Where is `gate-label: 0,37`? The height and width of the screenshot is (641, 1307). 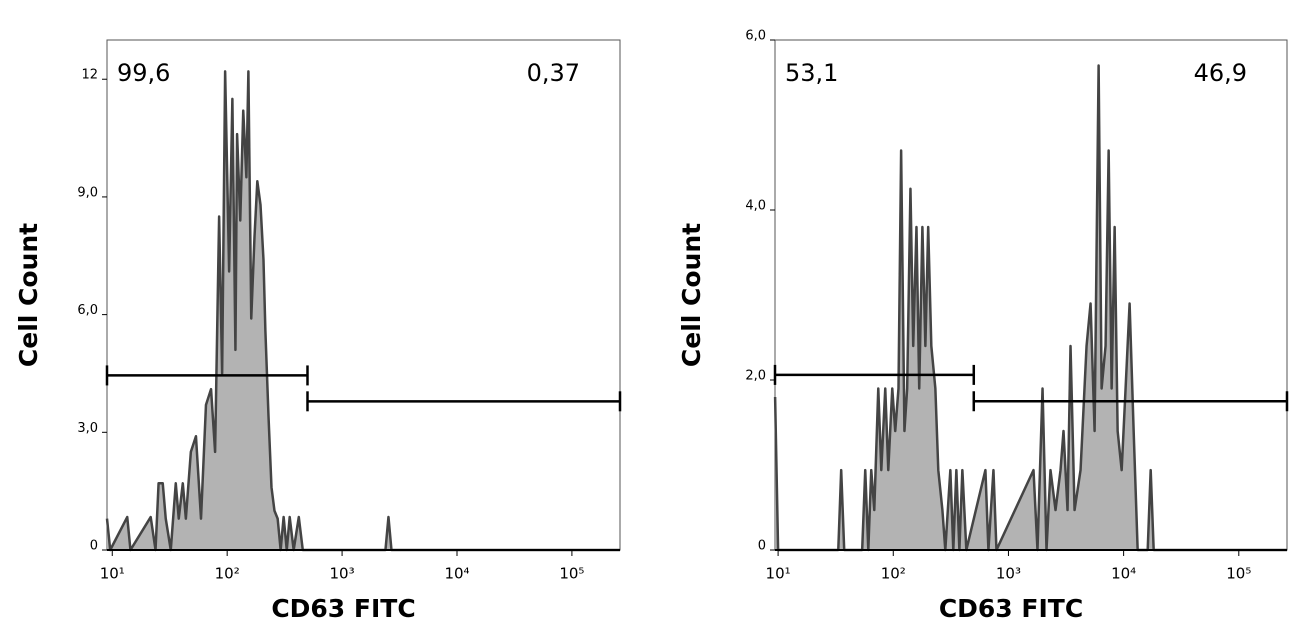
gate-label: 0,37 is located at coordinates (553, 73).